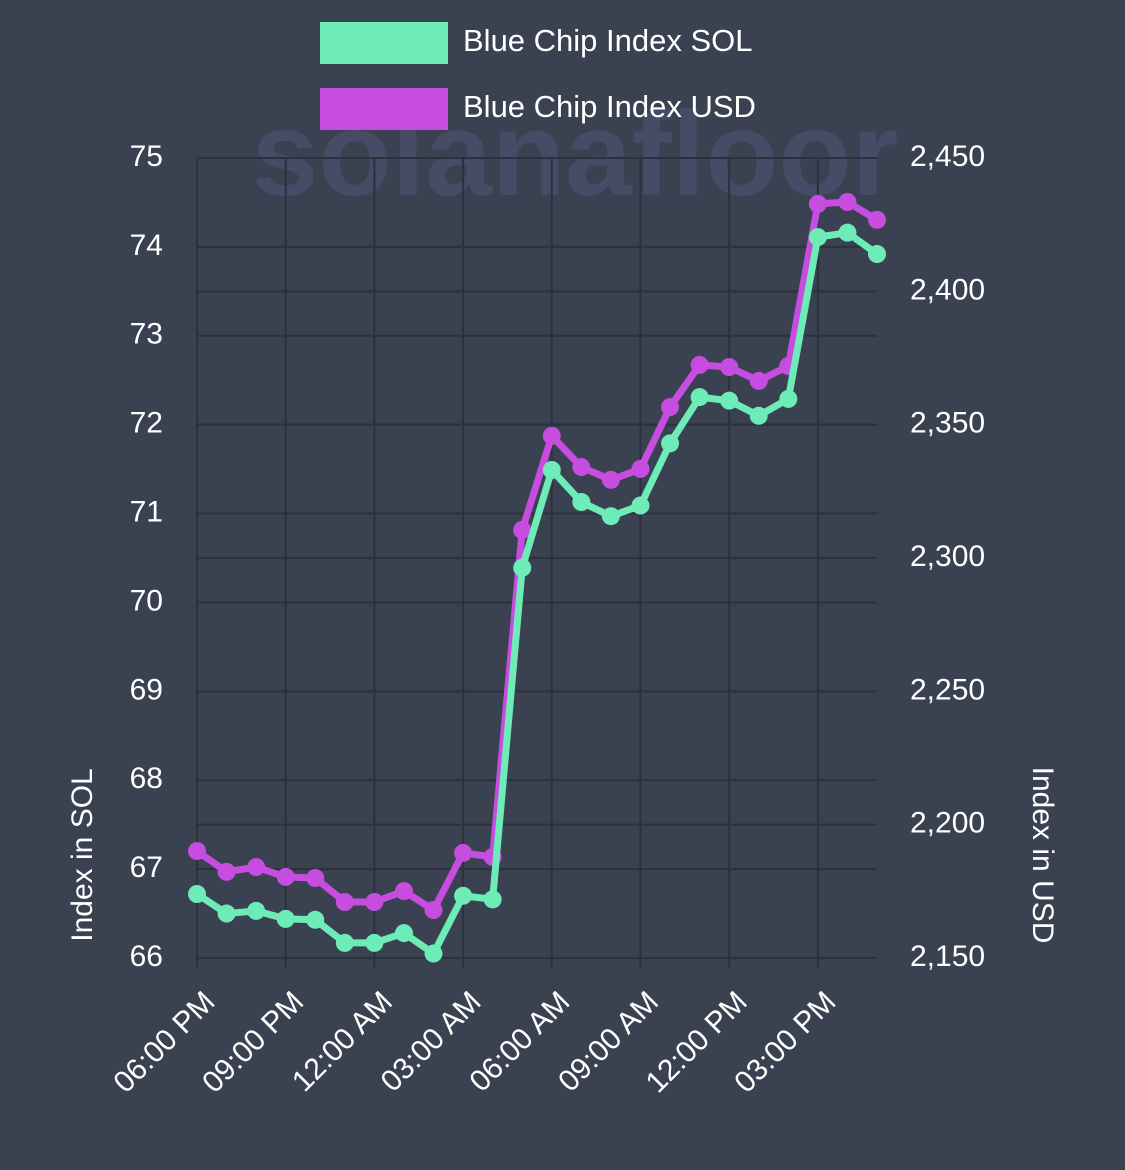 Image resolution: width=1125 pixels, height=1170 pixels. I want to click on y2-tick-label: 2,450, so click(947, 156).